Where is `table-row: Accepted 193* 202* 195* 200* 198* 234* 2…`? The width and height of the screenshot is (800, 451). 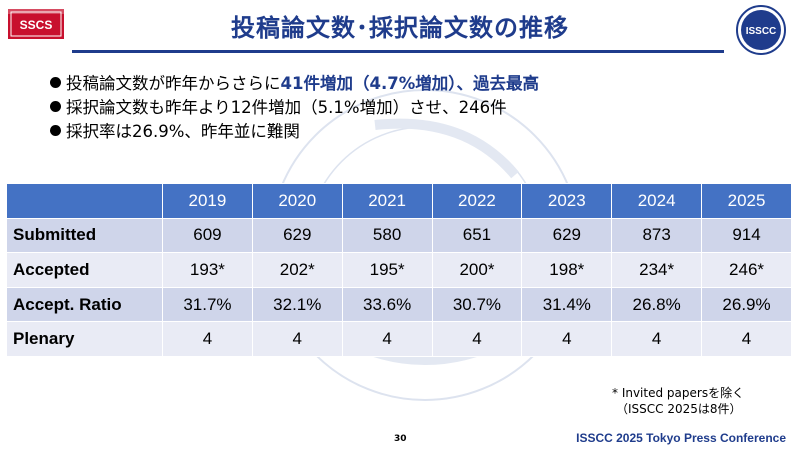
table-row: Accepted 193* 202* 195* 200* 198* 234* 2… is located at coordinates (399, 270).